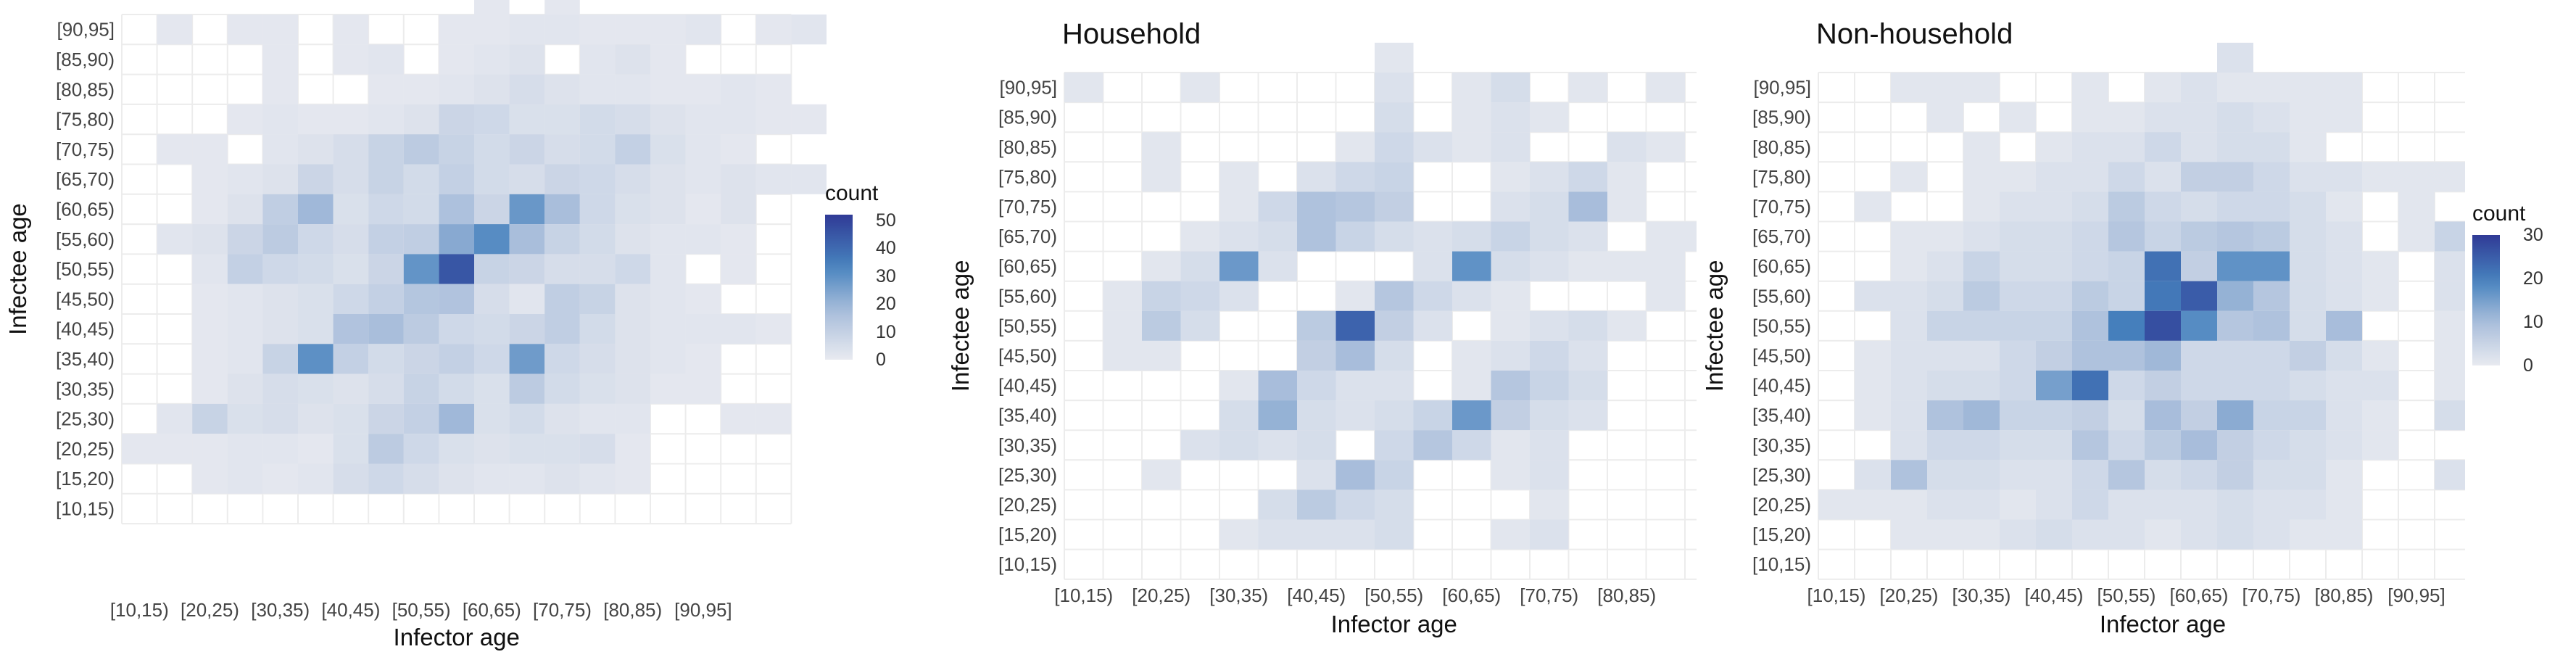 This screenshot has width=2576, height=665. I want to click on y-tick-label: [65,70), so click(1028, 236).